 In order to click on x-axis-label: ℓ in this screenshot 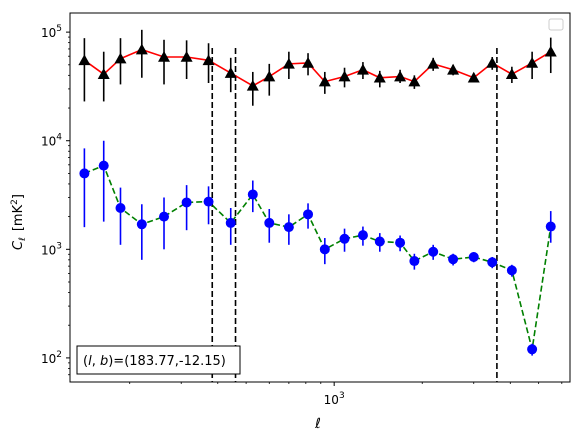, I will do `click(317, 424)`.